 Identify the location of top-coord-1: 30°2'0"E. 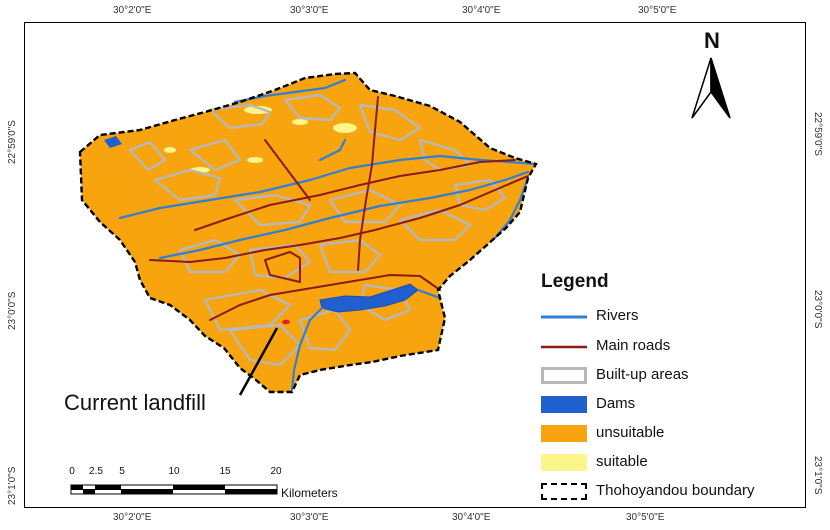
(132, 10).